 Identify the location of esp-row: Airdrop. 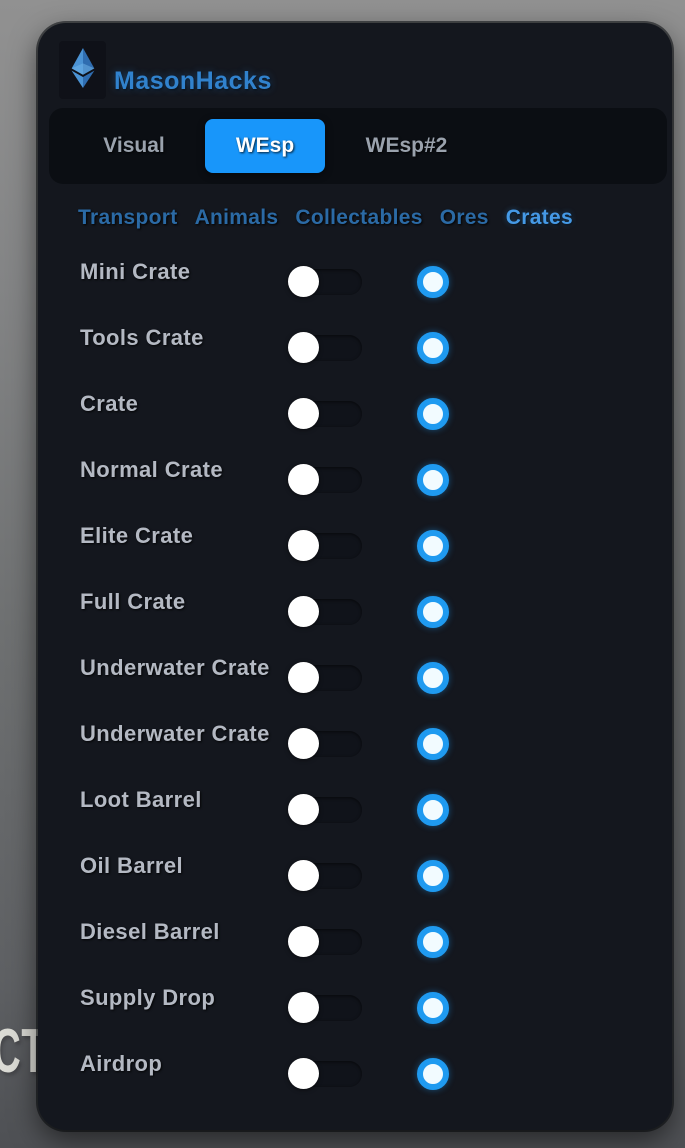
(355, 1074).